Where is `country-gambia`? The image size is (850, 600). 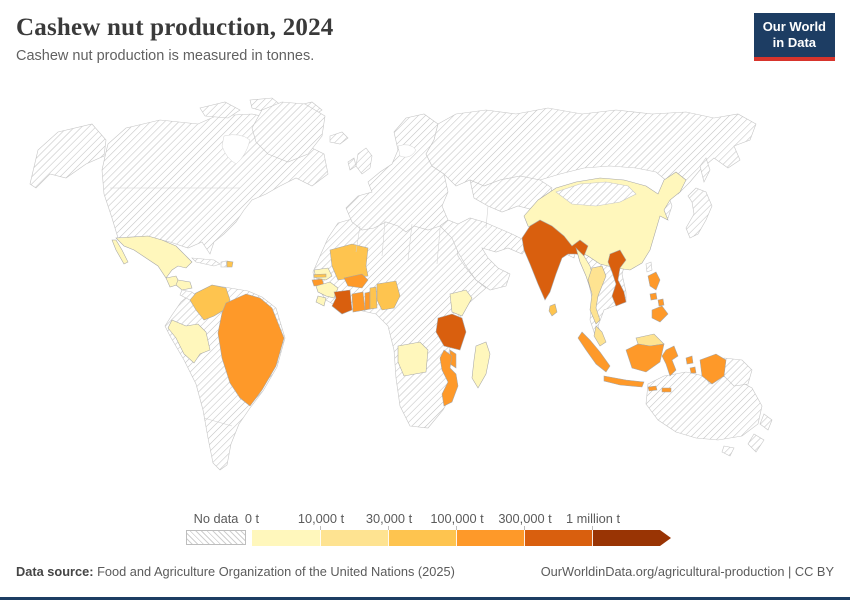 country-gambia is located at coordinates (320, 275).